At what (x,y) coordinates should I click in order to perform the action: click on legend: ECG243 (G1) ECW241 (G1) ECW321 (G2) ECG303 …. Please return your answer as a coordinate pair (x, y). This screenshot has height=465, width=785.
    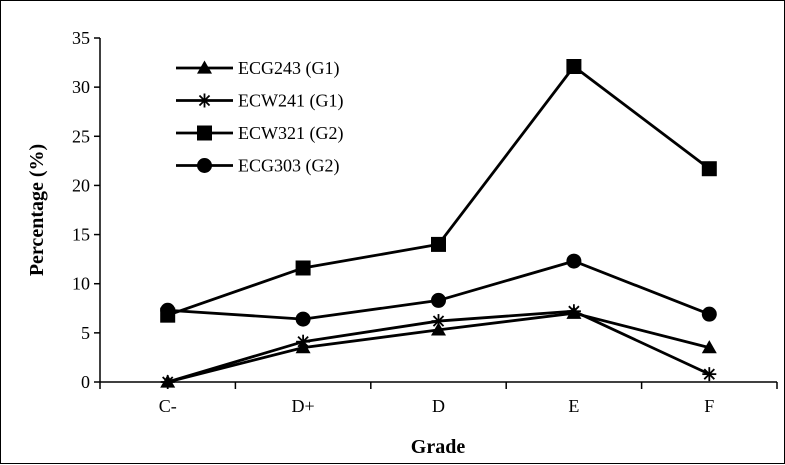
    Looking at the image, I should click on (259, 117).